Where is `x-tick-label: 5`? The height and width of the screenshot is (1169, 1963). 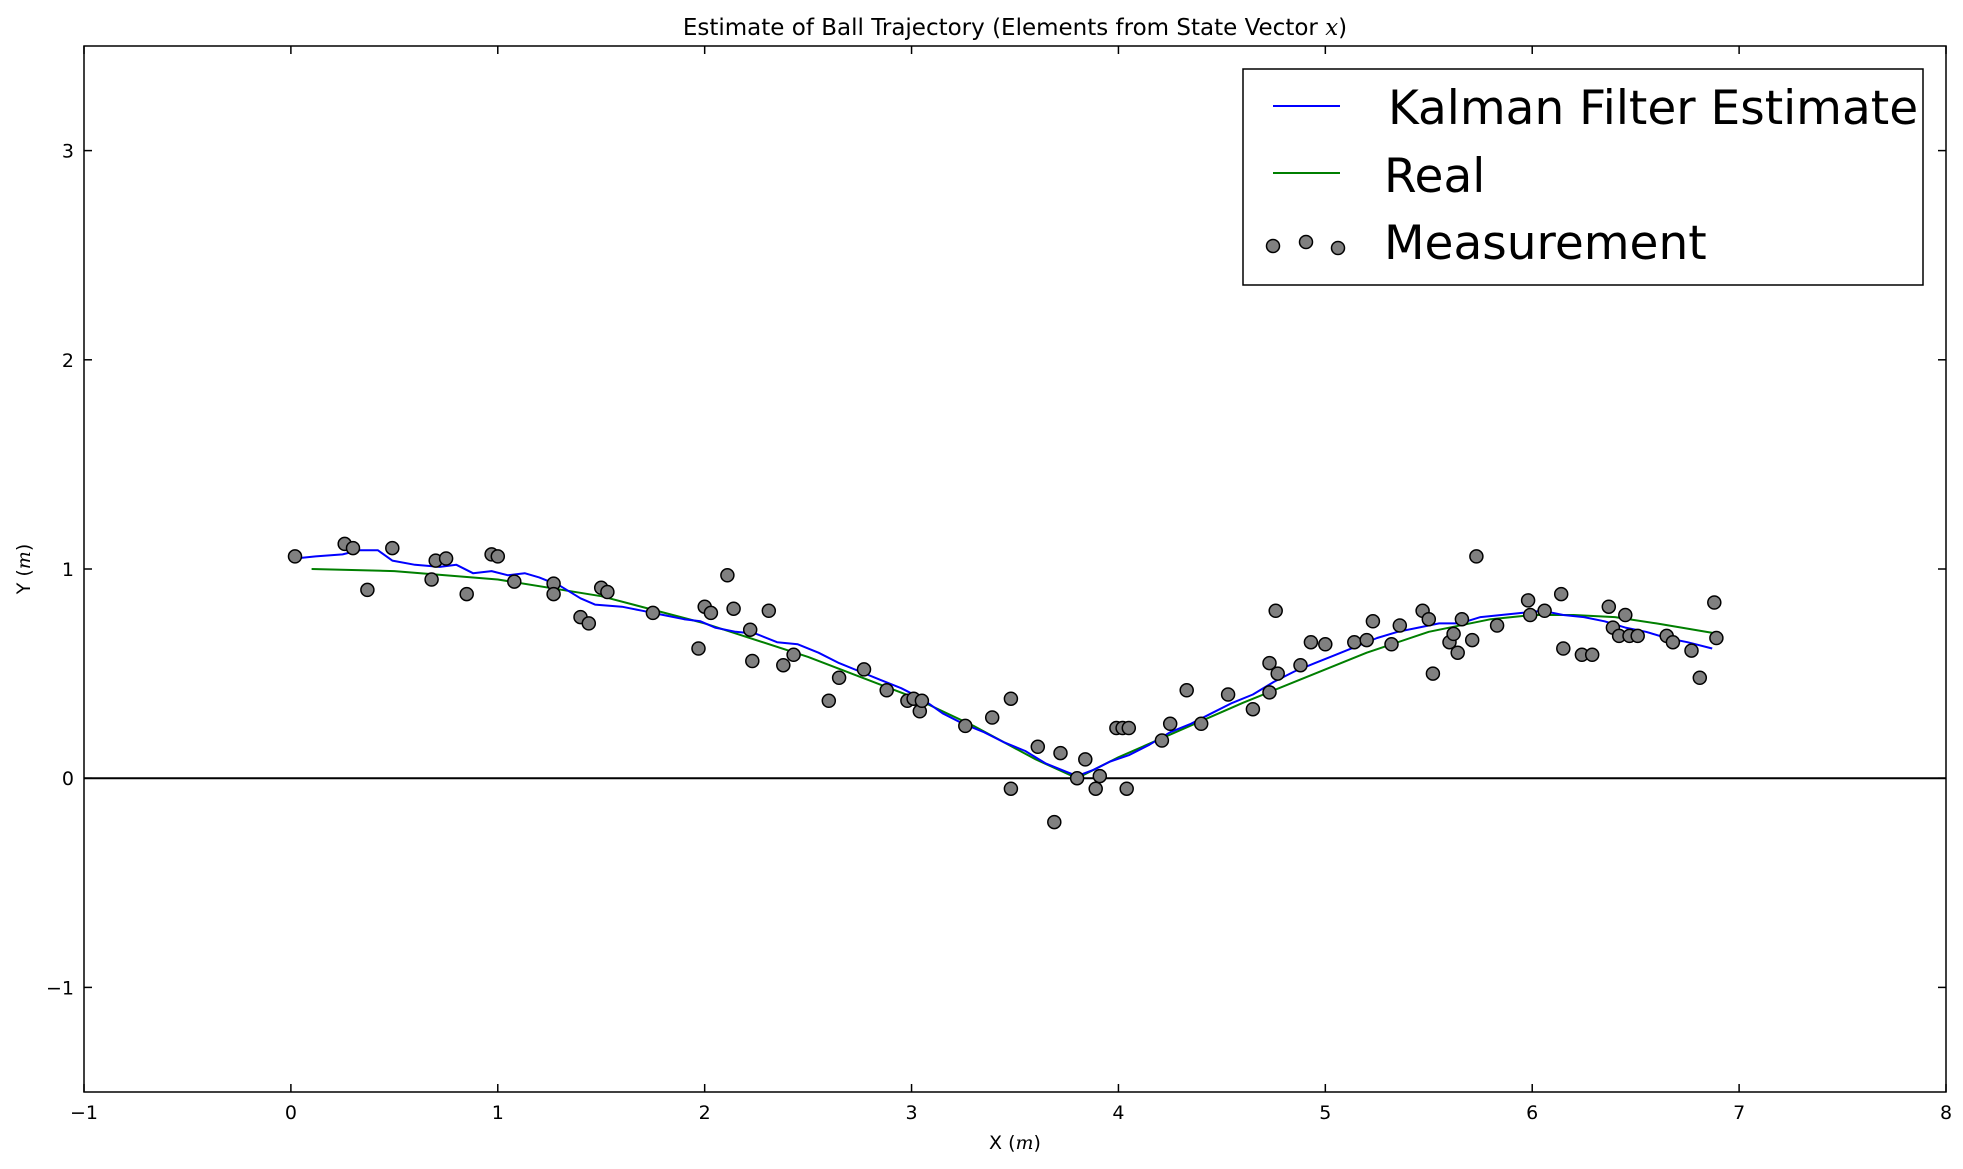 x-tick-label: 5 is located at coordinates (1325, 1113).